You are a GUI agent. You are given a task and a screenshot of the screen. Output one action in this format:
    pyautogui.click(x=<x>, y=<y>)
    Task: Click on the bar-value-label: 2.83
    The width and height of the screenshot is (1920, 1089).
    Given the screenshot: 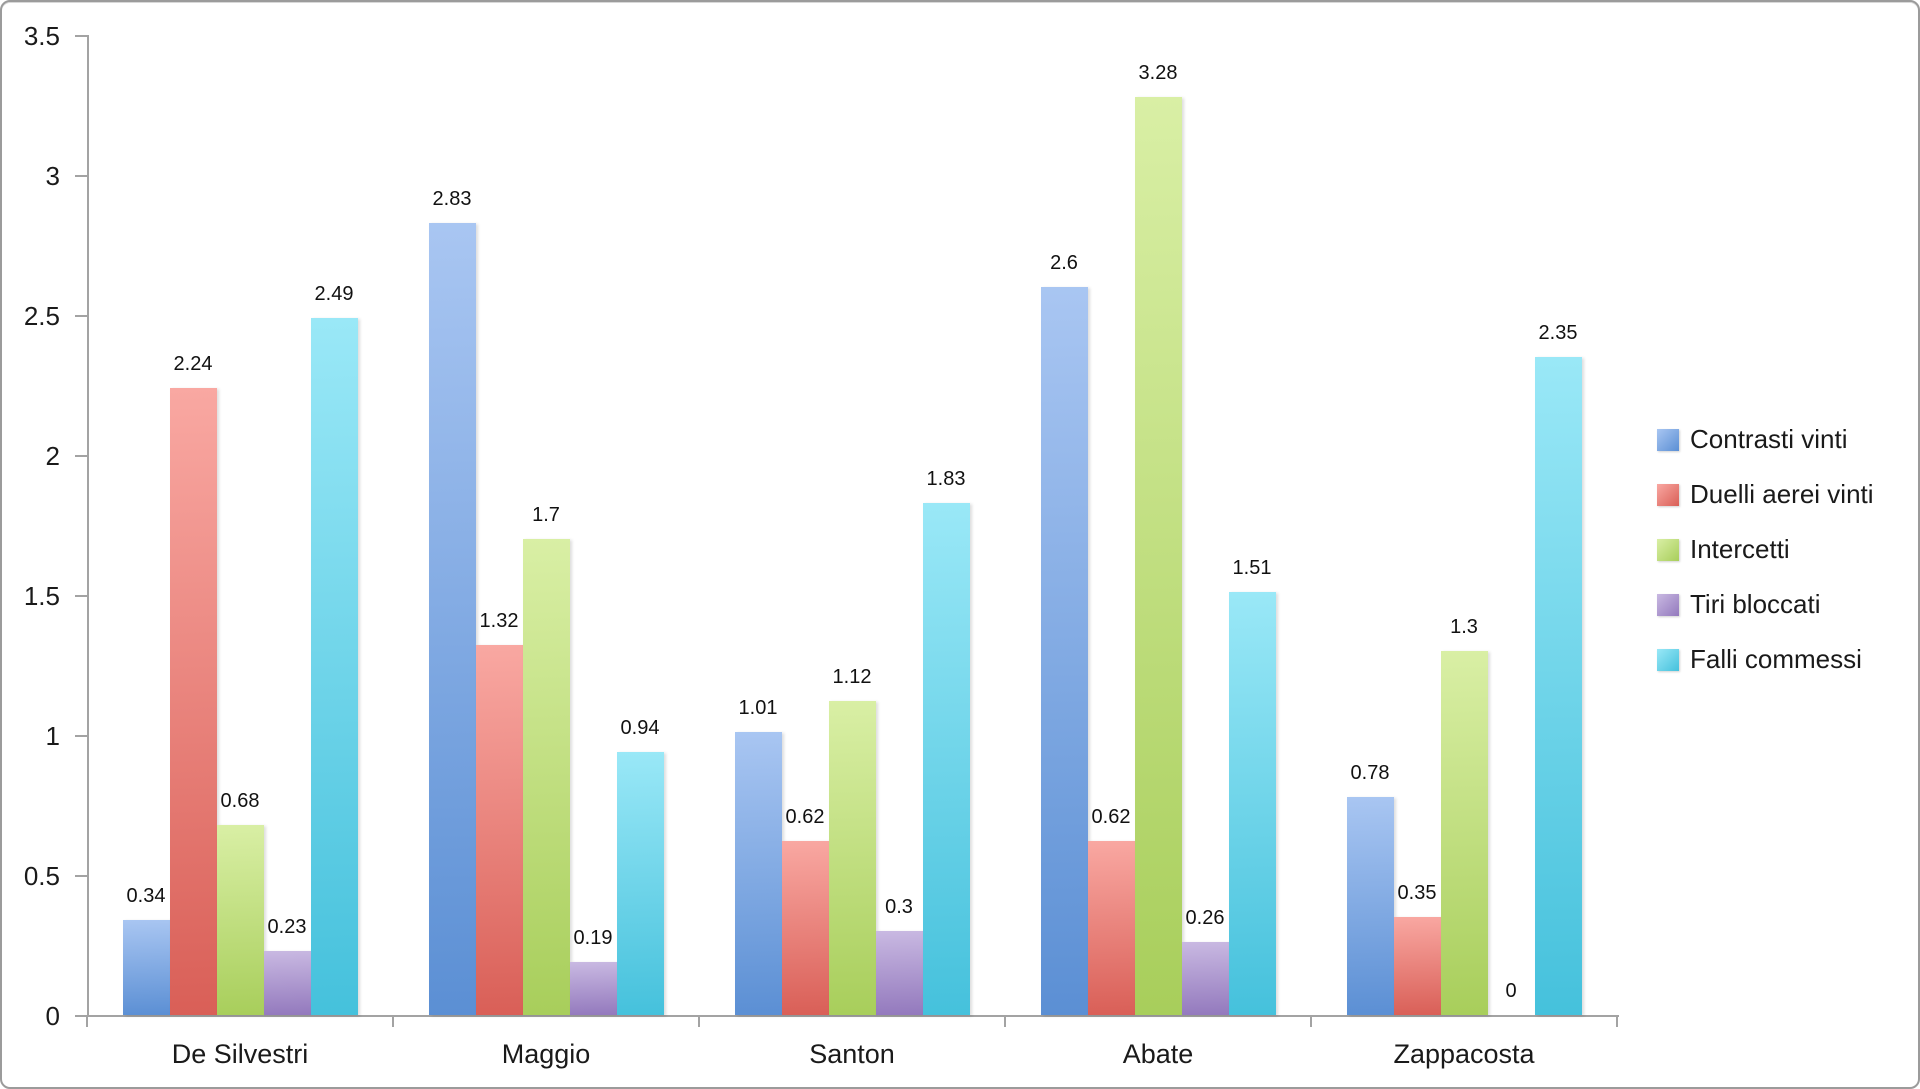 What is the action you would take?
    pyautogui.click(x=452, y=199)
    